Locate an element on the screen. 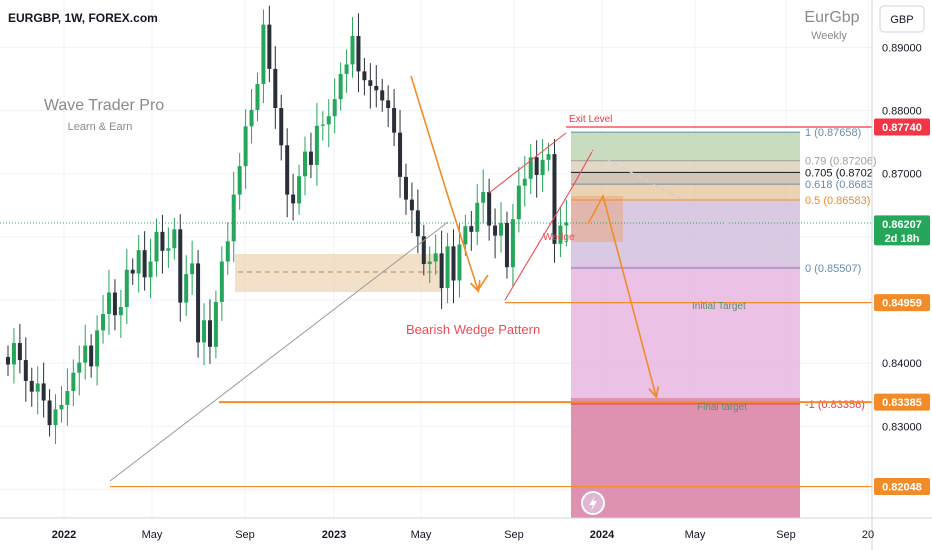 This screenshot has height=550, width=932. price-badge-label: 0.86207 is located at coordinates (902, 225).